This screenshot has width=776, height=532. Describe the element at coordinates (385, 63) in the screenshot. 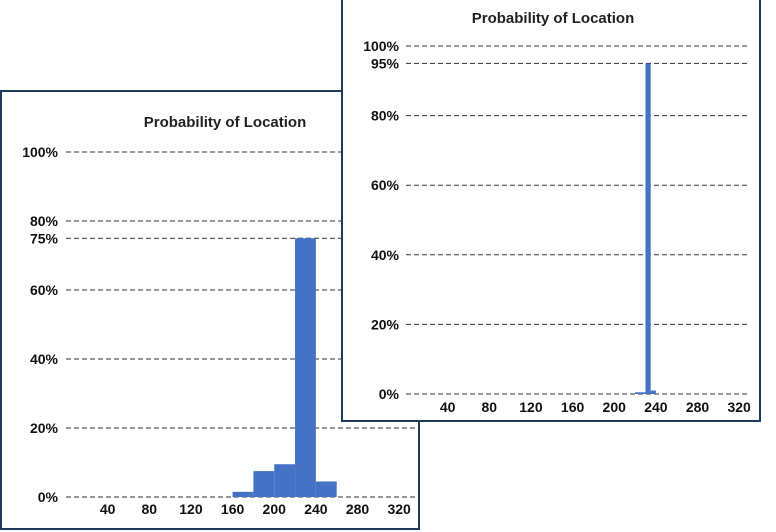

I see `y-tick-label: 95%` at that location.